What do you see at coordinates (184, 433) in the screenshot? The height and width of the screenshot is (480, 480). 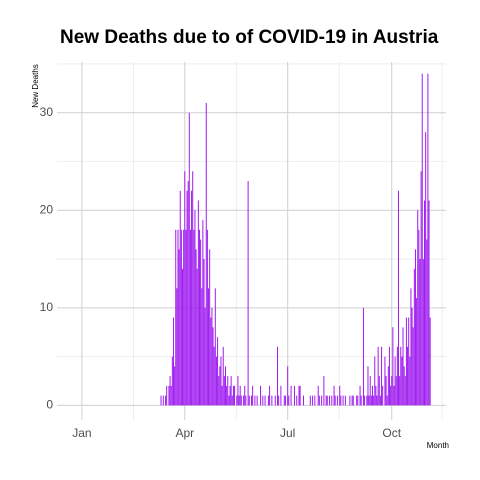 I see `x-tick-label: Apr` at bounding box center [184, 433].